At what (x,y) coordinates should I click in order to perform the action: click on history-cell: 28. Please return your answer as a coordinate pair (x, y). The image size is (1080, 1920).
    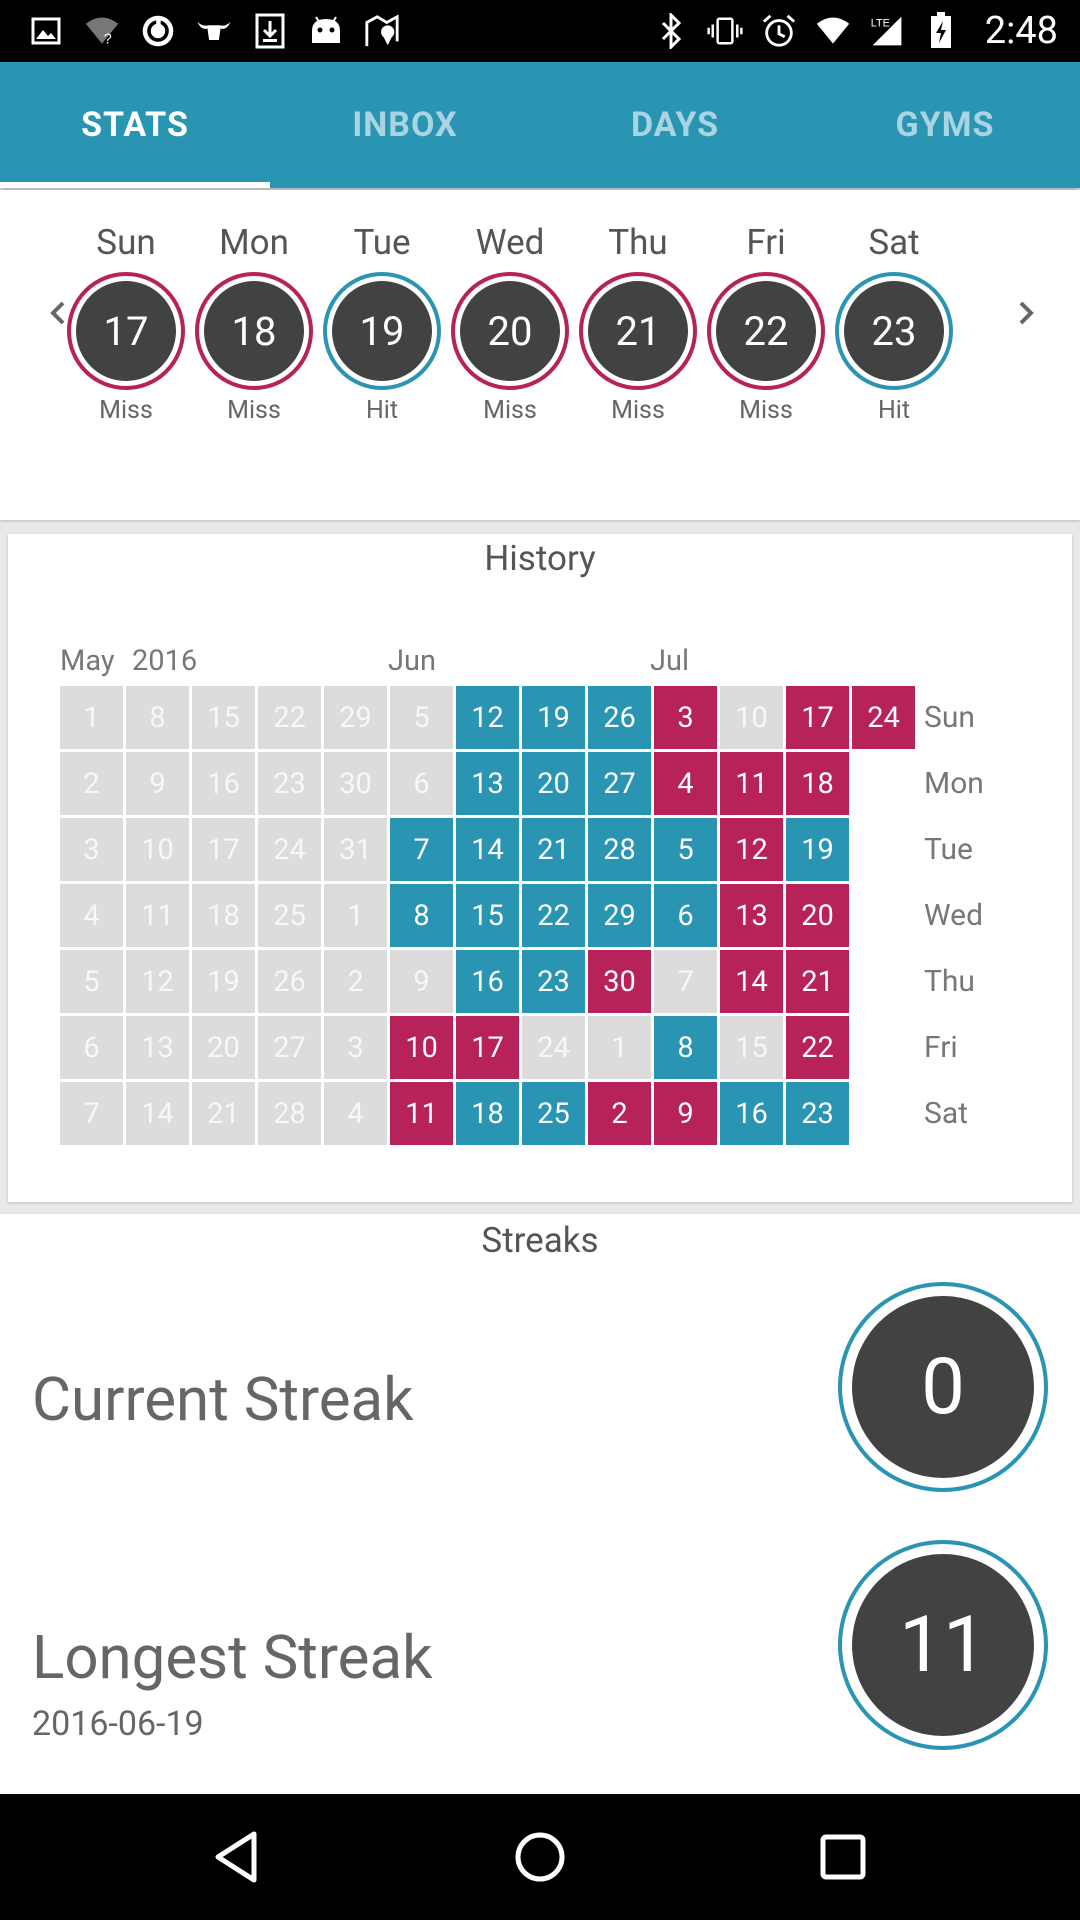
    Looking at the image, I should click on (619, 849).